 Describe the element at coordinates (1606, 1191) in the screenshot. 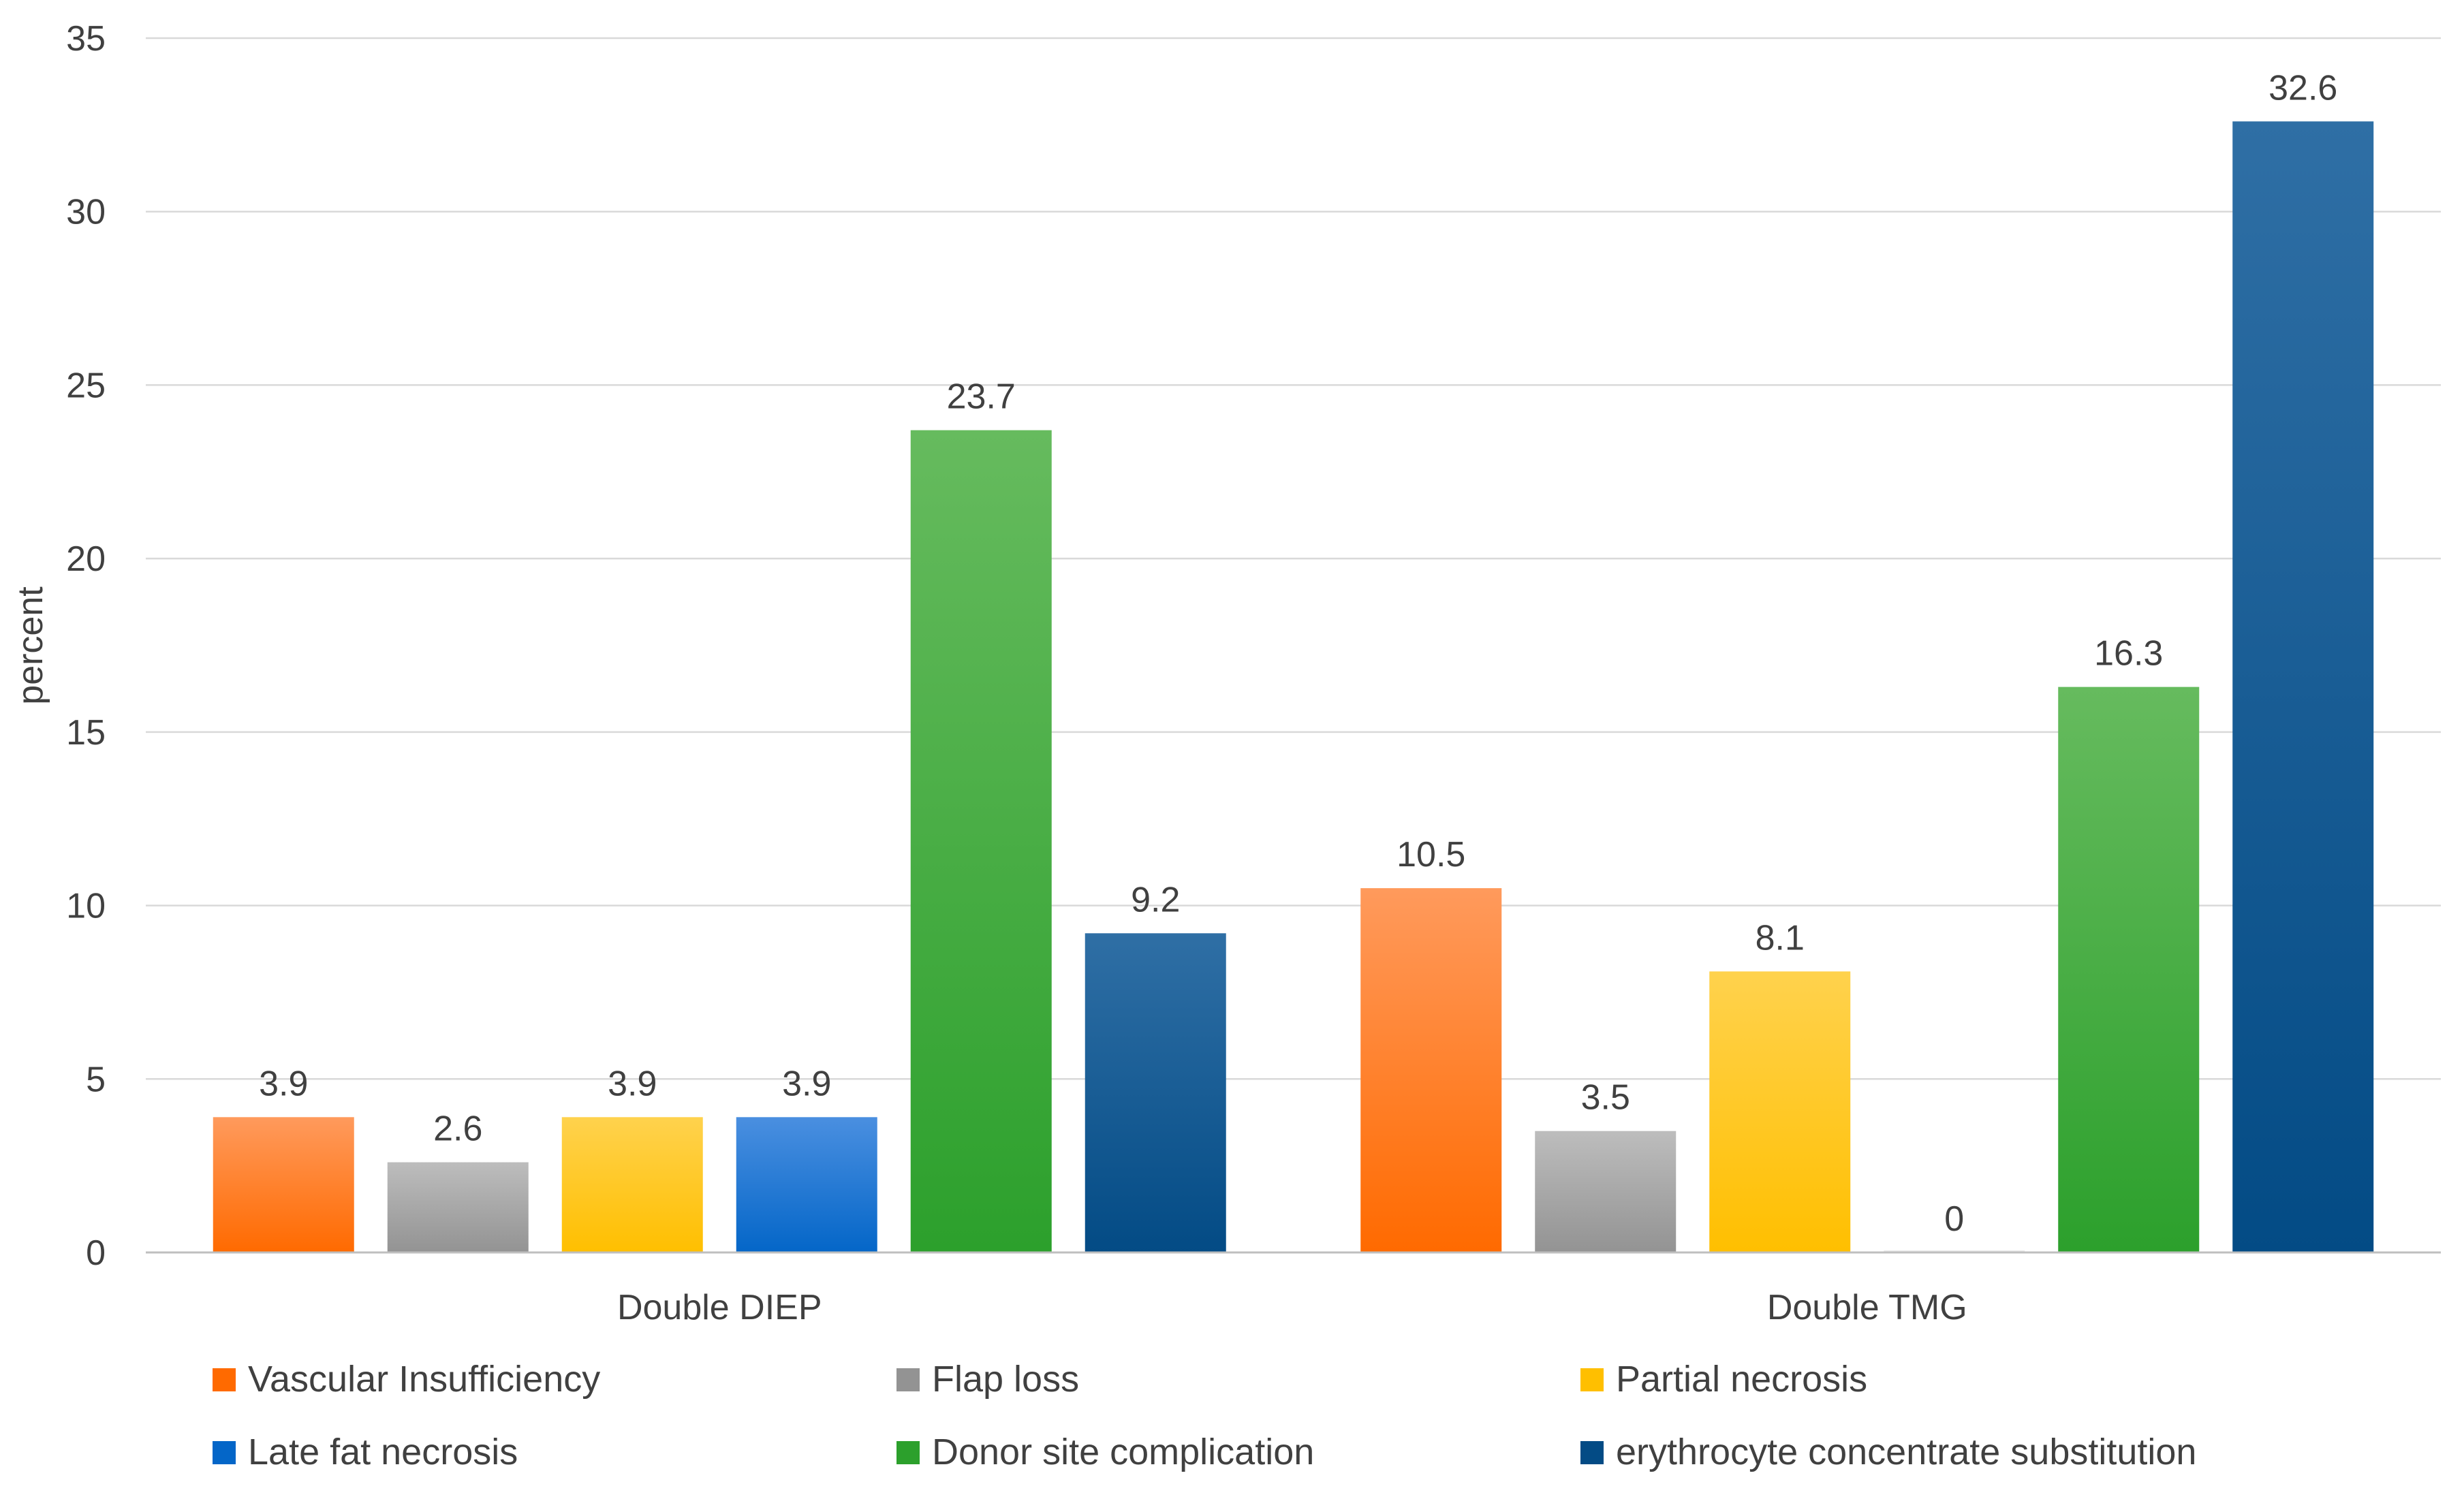

I see `bar-flap-loss-double-tmg` at that location.